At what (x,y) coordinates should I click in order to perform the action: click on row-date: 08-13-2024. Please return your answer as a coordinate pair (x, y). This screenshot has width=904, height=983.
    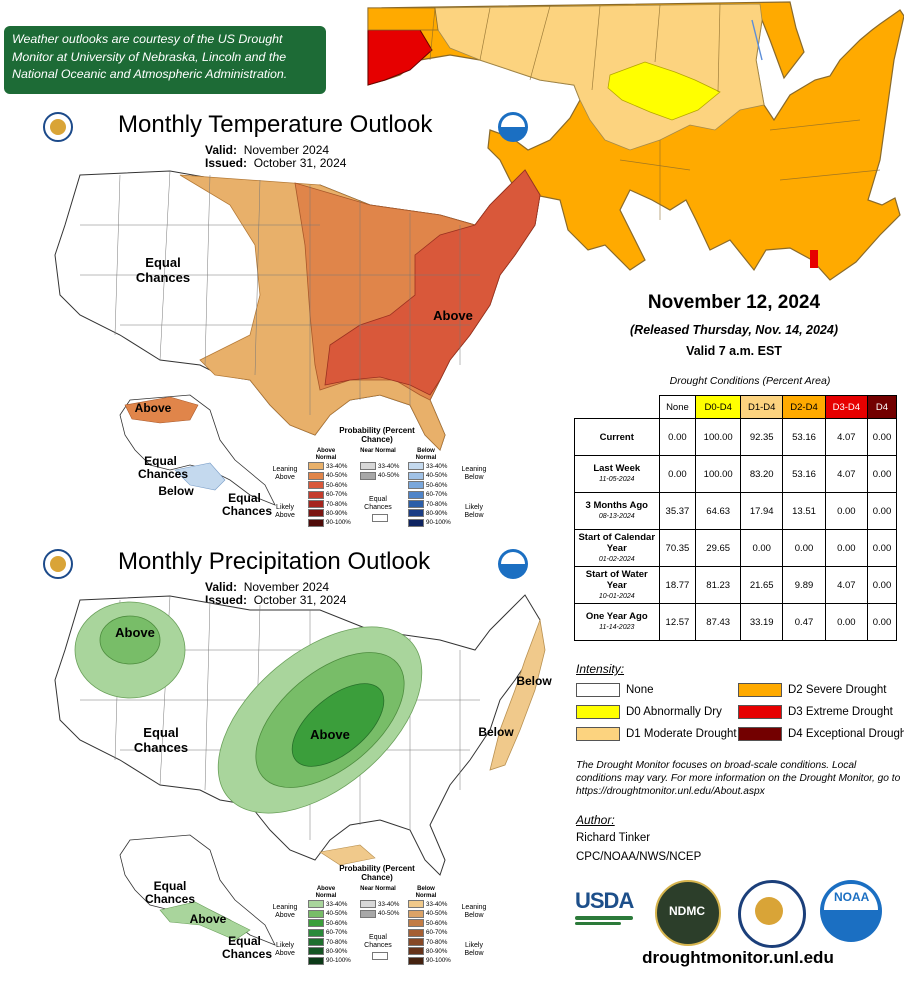
    Looking at the image, I should click on (616, 516).